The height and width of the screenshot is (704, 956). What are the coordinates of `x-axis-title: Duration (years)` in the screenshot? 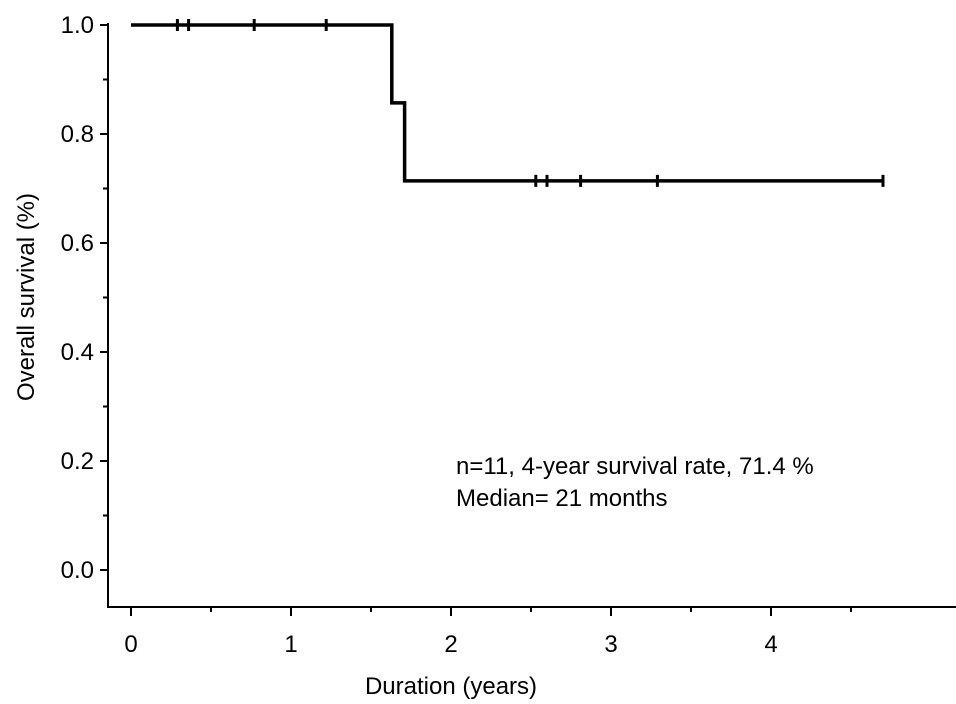 It's located at (451, 686).